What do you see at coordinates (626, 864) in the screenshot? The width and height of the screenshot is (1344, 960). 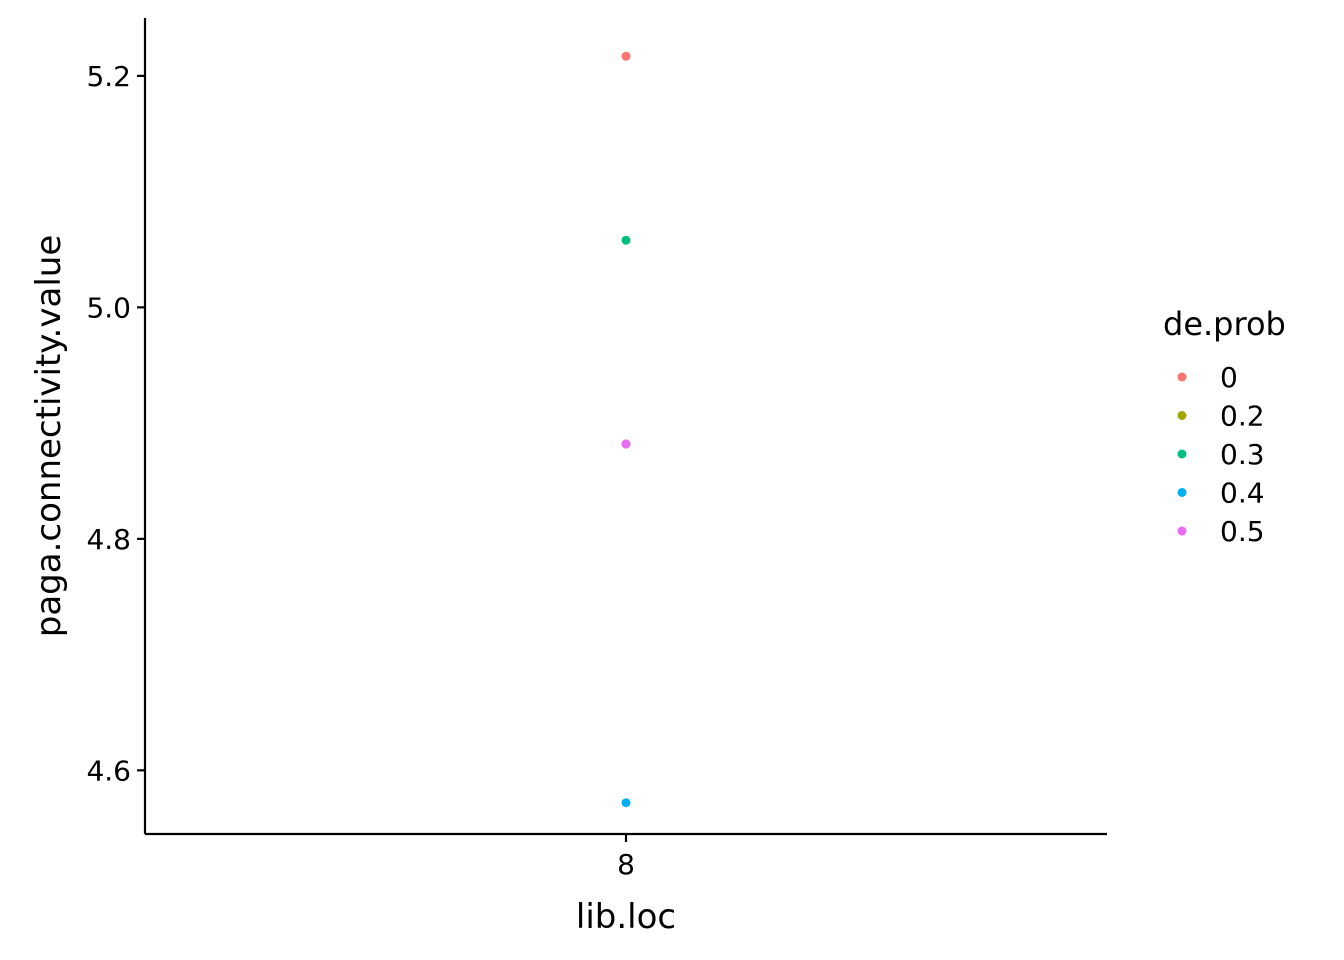 I see `x-tick-label: 8` at bounding box center [626, 864].